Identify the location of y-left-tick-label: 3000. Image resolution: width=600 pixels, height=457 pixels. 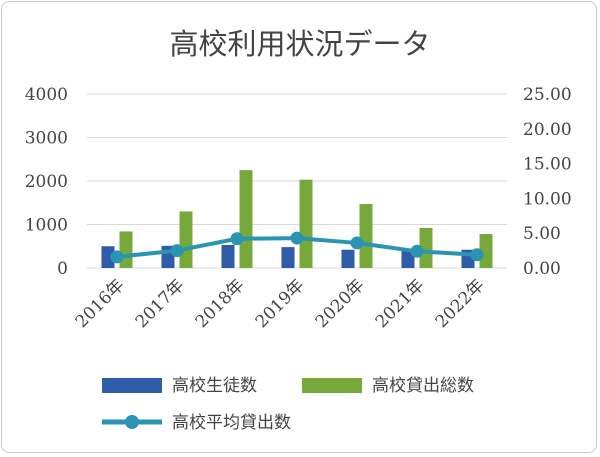
(46, 139).